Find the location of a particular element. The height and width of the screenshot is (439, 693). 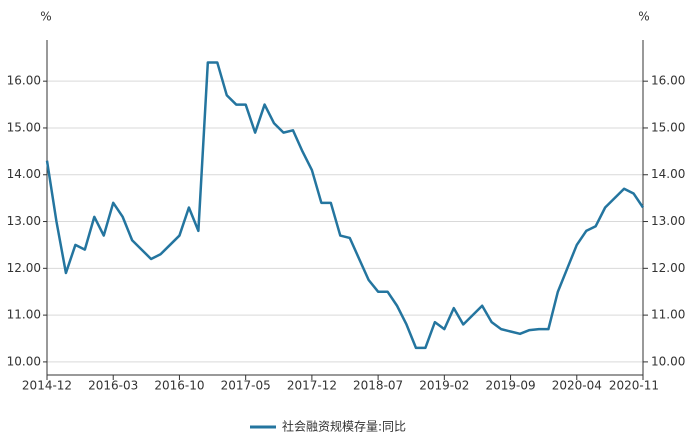

legend-label: 社会融资规模存量:同比 is located at coordinates (344, 426).